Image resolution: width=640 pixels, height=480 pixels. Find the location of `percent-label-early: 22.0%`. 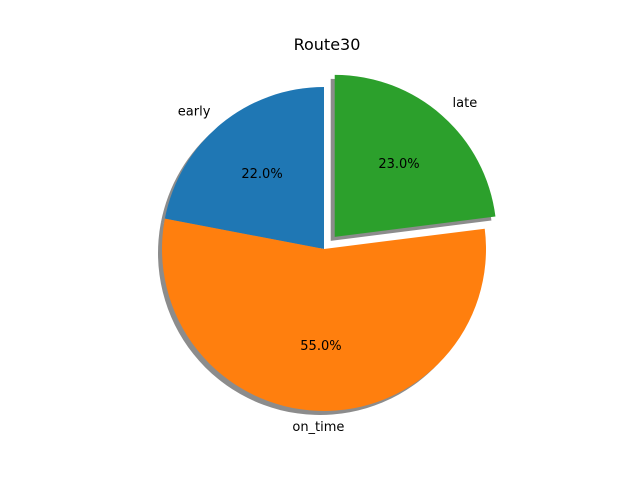

percent-label-early: 22.0% is located at coordinates (261, 174).